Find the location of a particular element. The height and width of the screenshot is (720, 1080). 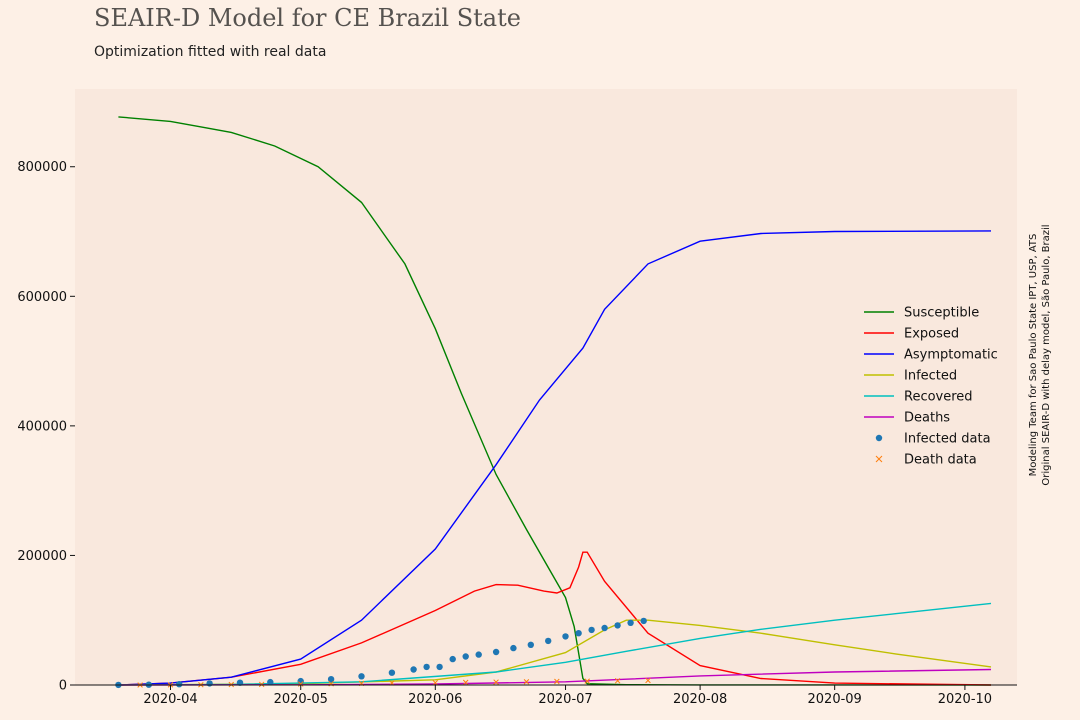

y-tick-label: 600000 is located at coordinates (42, 297).